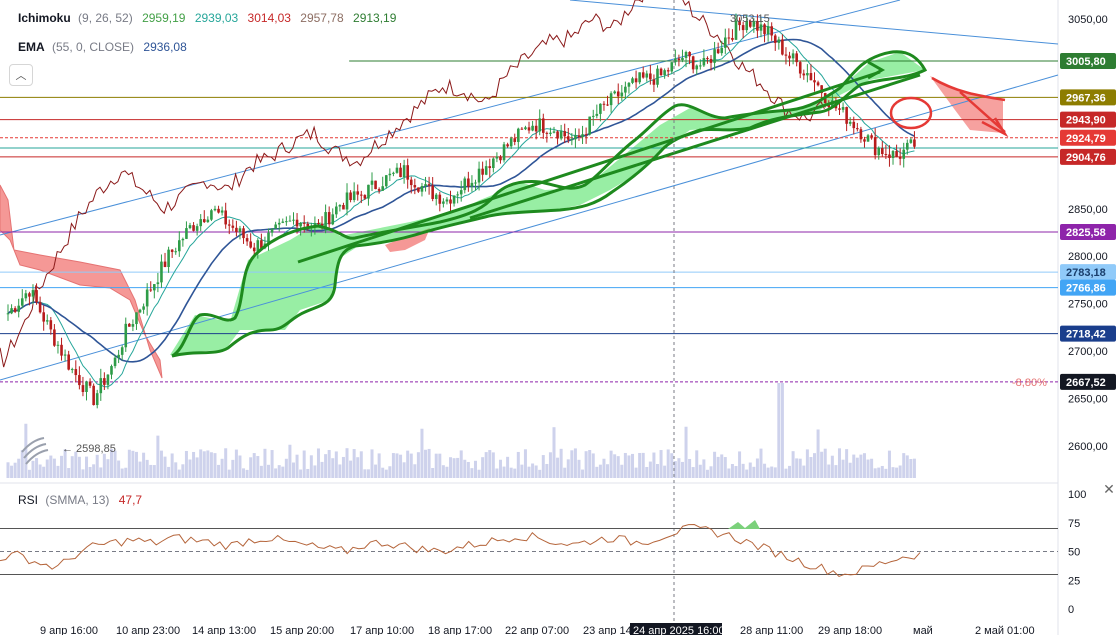  What do you see at coordinates (83, 500) in the screenshot?
I see `rsi-legend: RSI (SMMA, 13) 47,7` at bounding box center [83, 500].